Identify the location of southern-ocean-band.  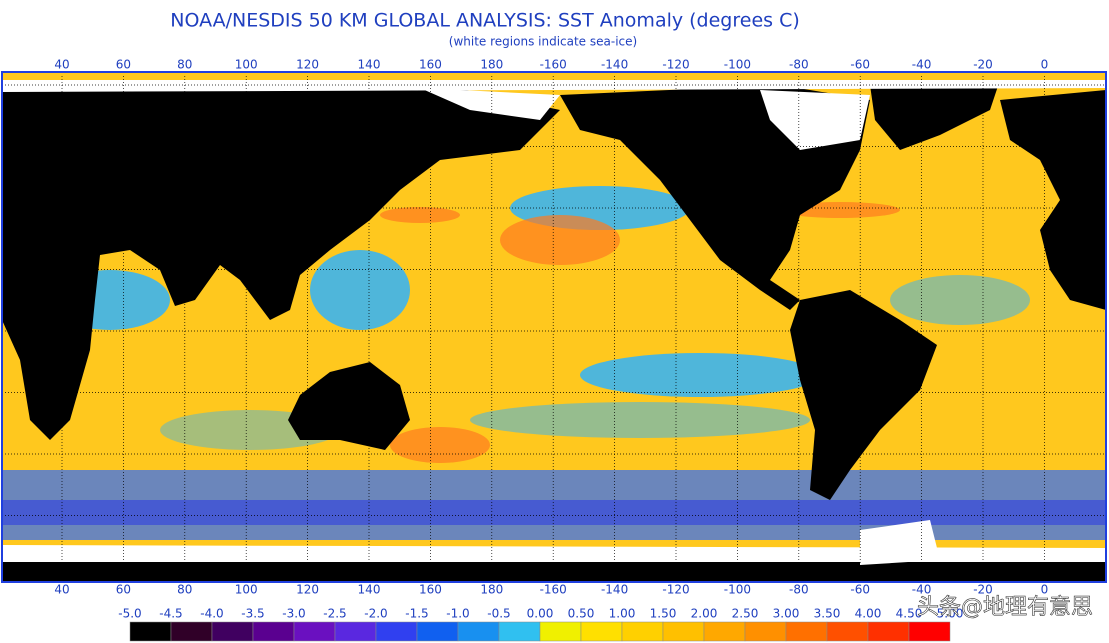
(554, 512).